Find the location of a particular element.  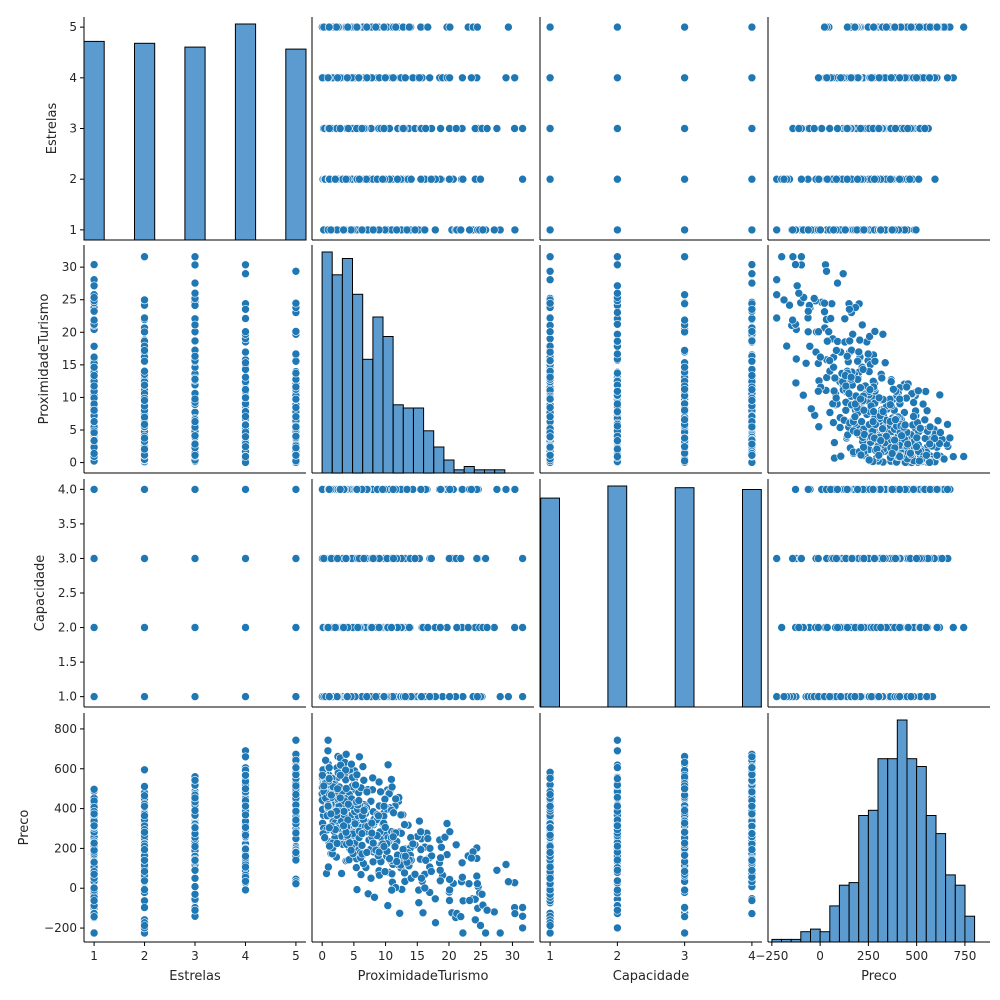

y-tick-label: 3.5 is located at coordinates (67, 524).